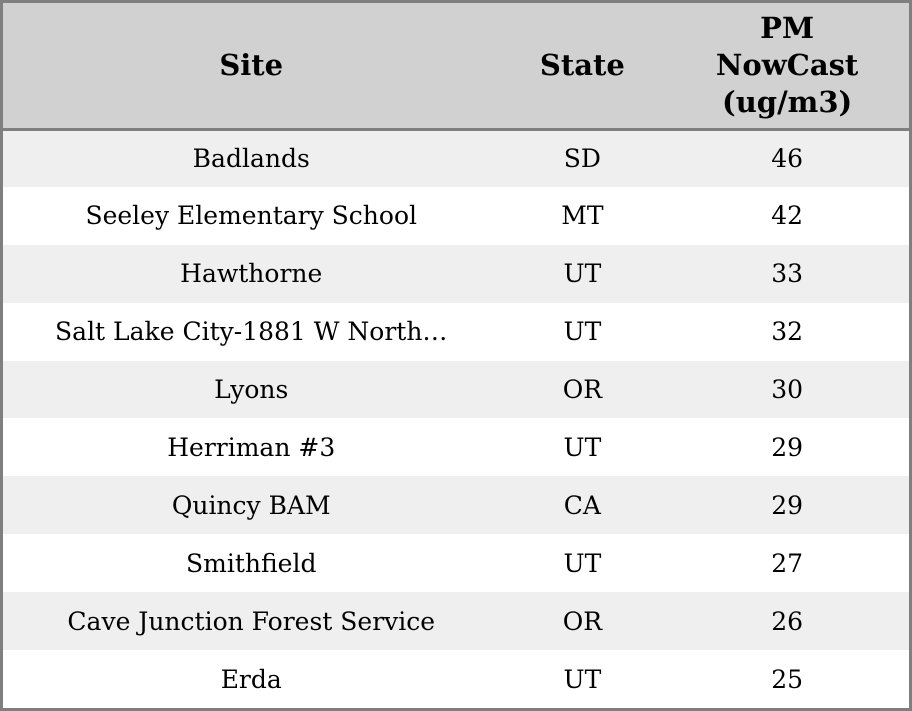 This screenshot has height=711, width=912. What do you see at coordinates (456, 389) in the screenshot?
I see `table-row: Lyons OR 30` at bounding box center [456, 389].